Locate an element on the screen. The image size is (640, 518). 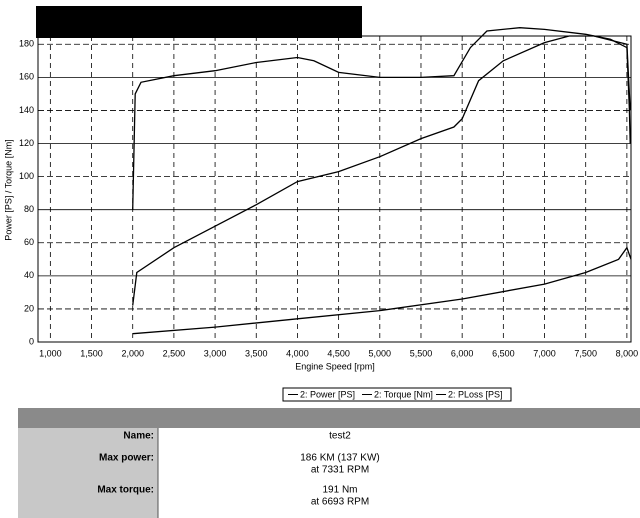
x-tick-label: 1,500 is located at coordinates (91, 353).